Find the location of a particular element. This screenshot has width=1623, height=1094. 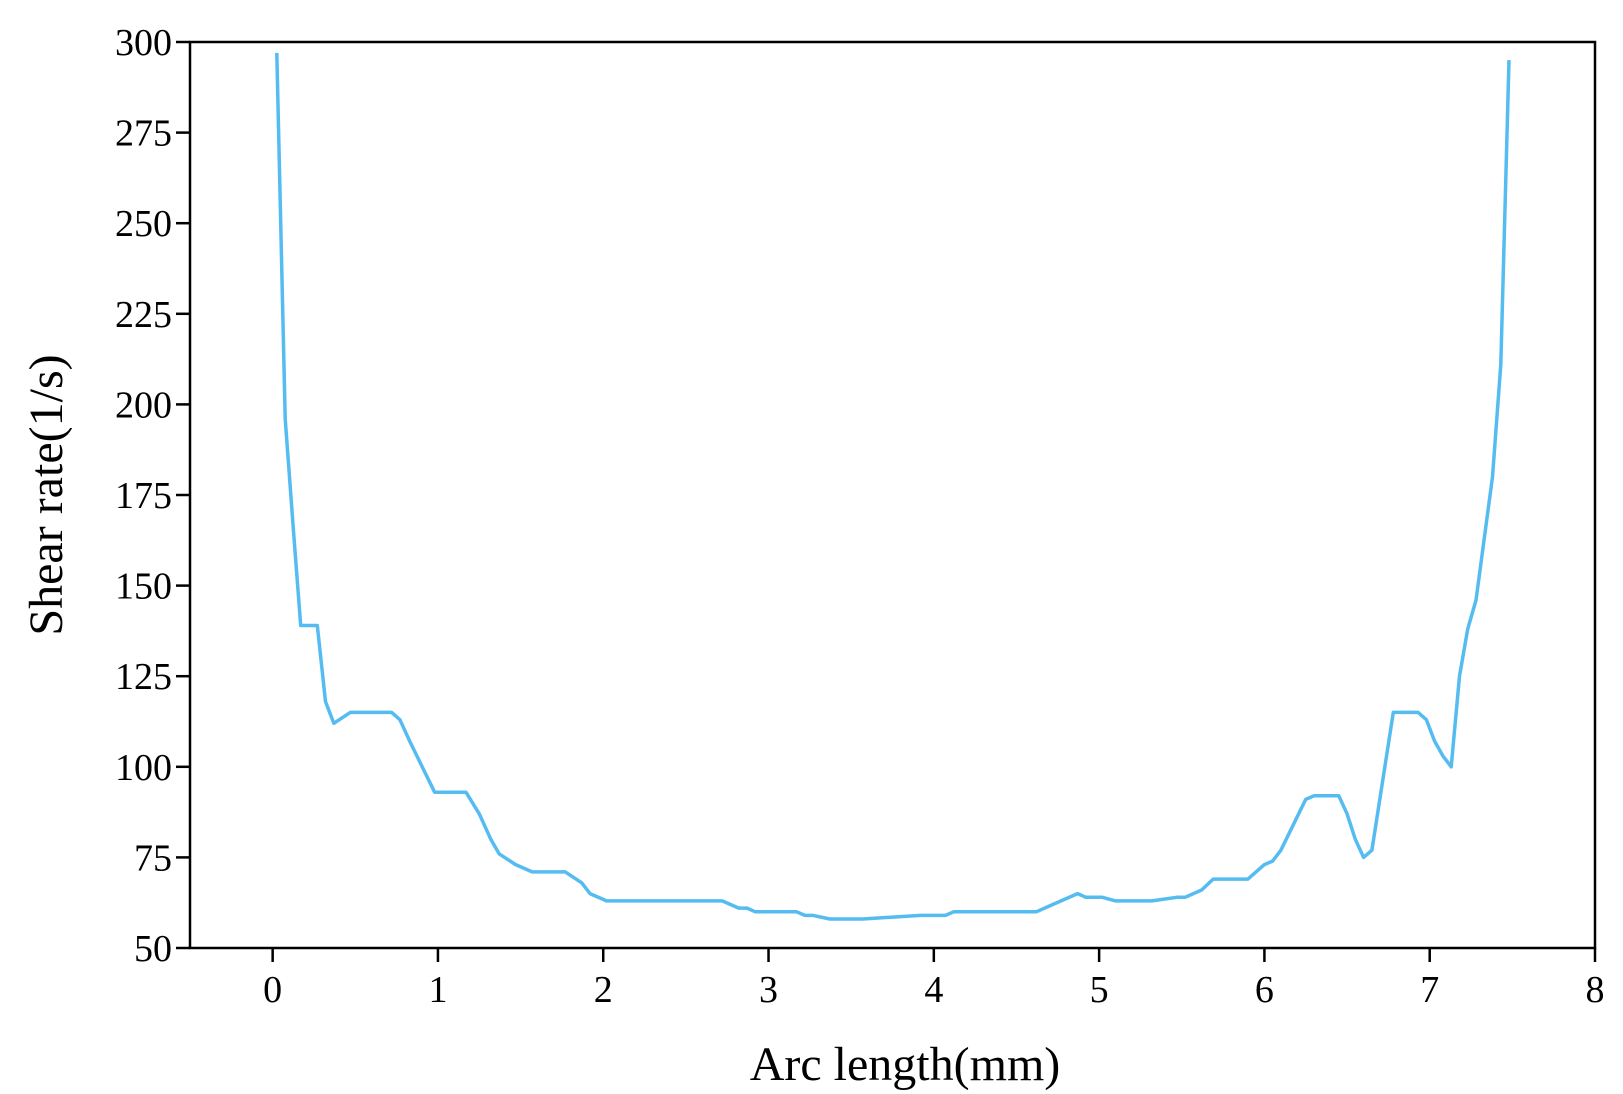

y-tick-label: 150 is located at coordinates (143, 587).